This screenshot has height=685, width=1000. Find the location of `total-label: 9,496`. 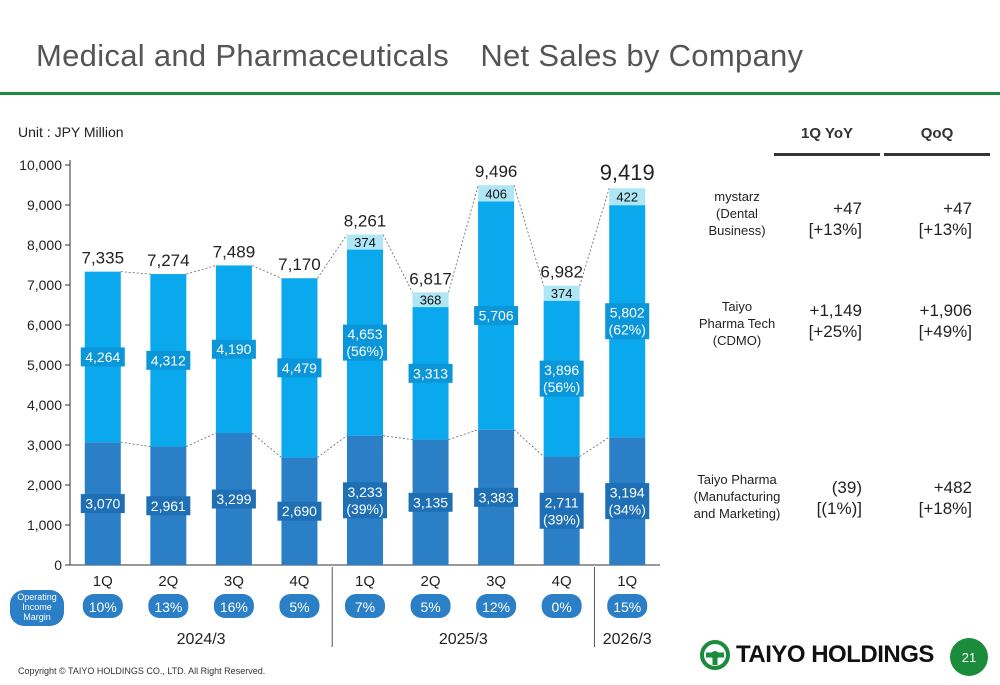

total-label: 9,496 is located at coordinates (496, 171).